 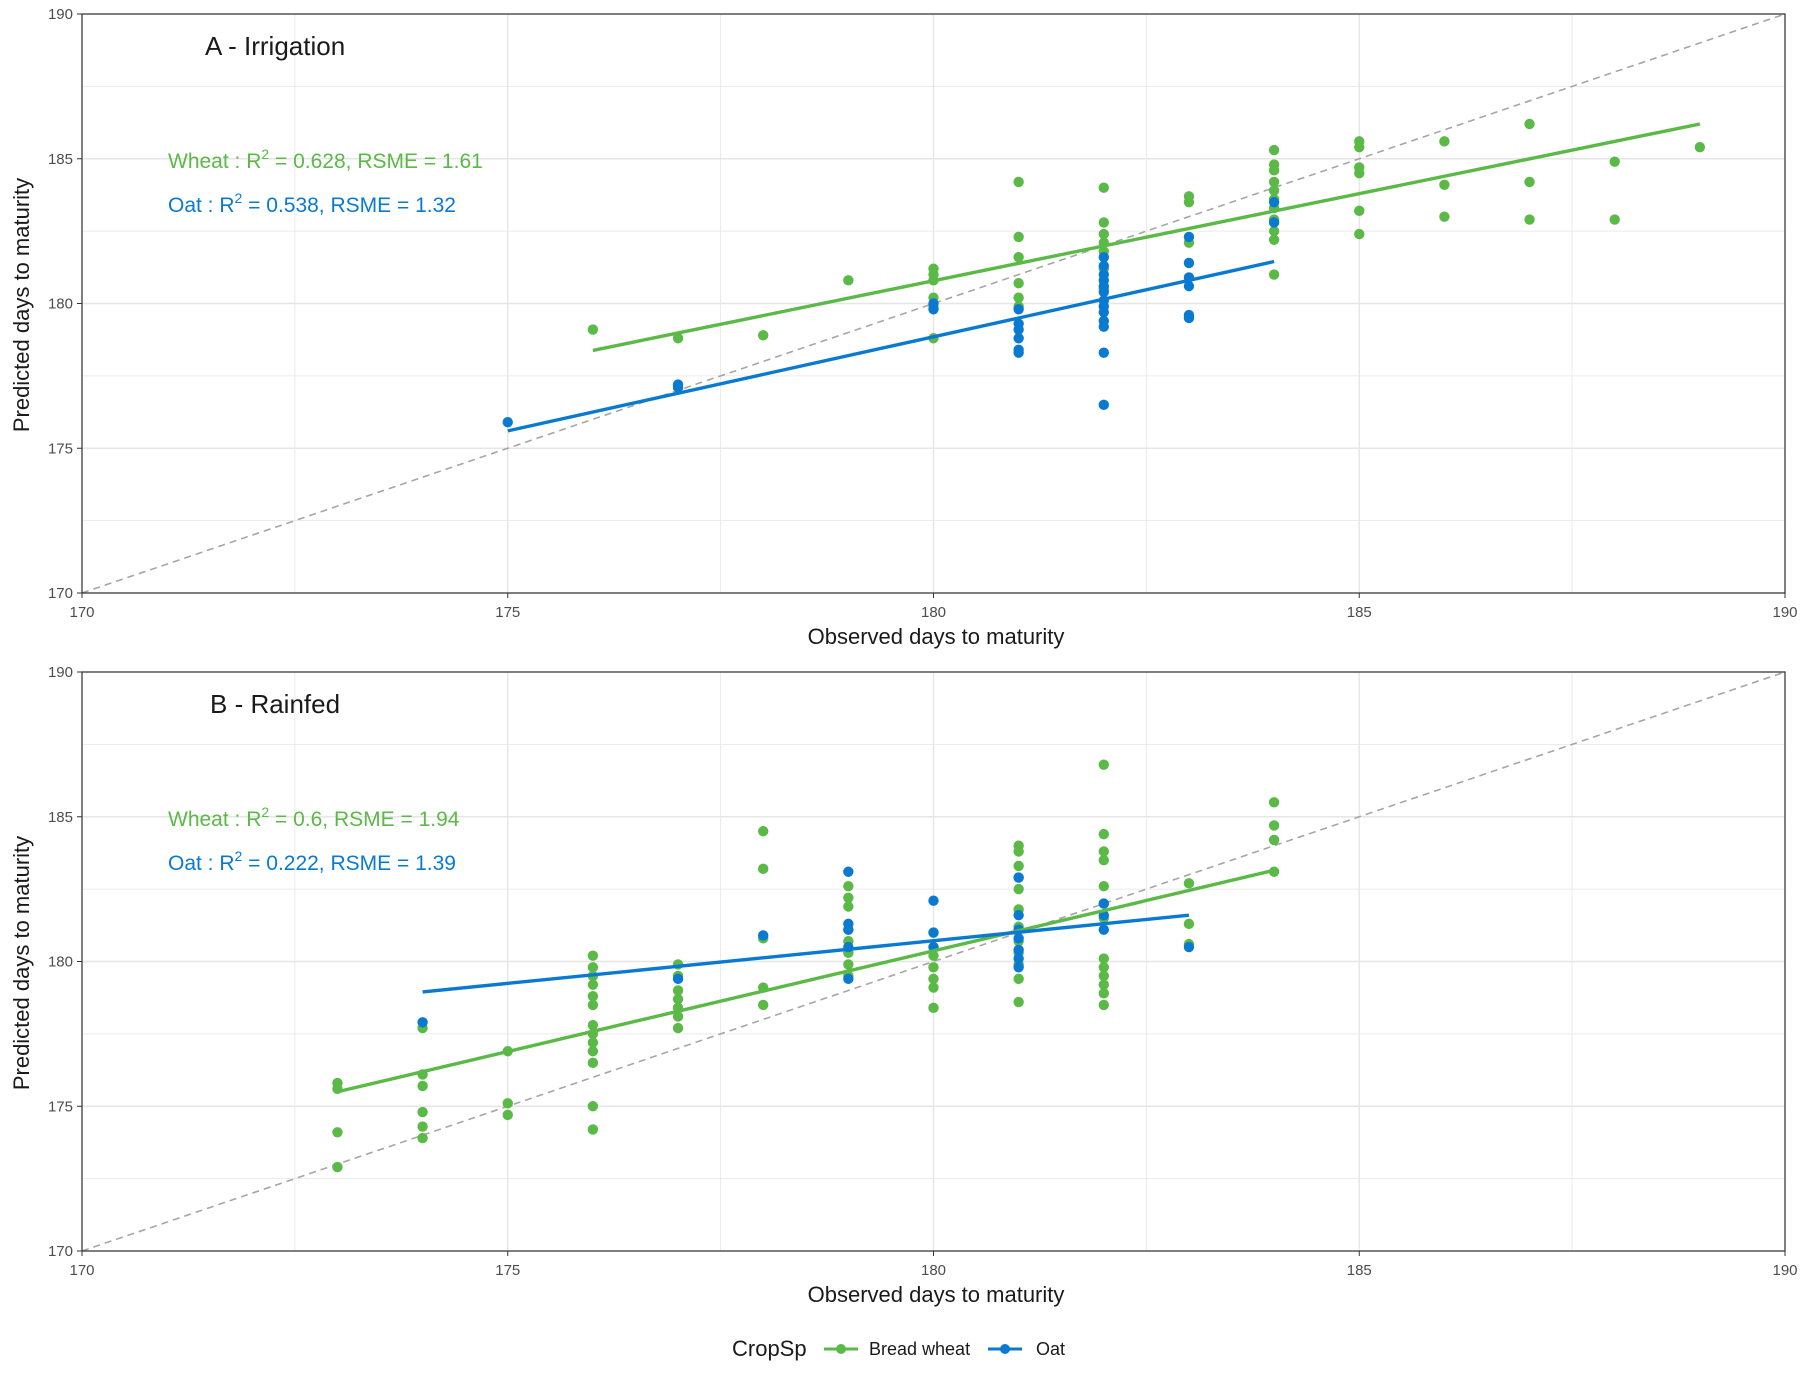 I want to click on panel-b-oat-stat-sup: 2, so click(x=239, y=856).